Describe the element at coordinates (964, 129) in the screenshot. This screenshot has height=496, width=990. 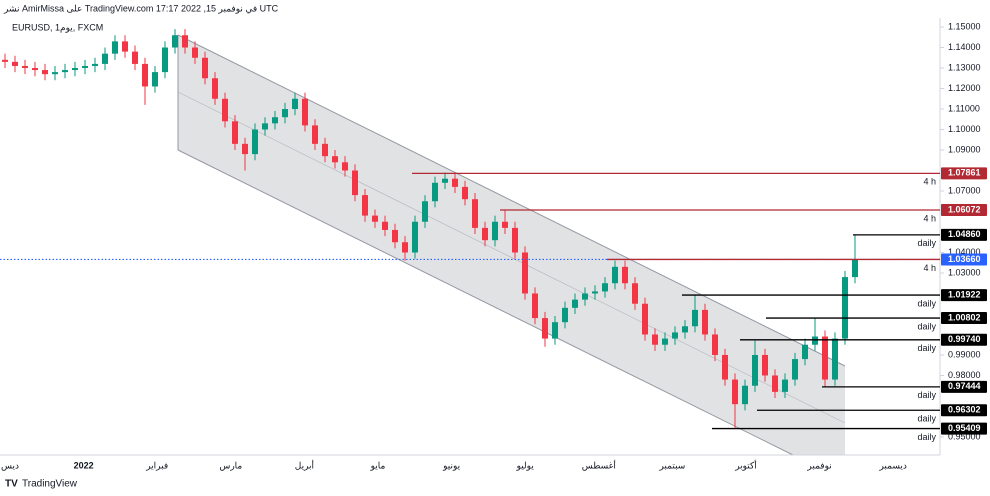
I see `y-tick-label: 1.10000` at that location.